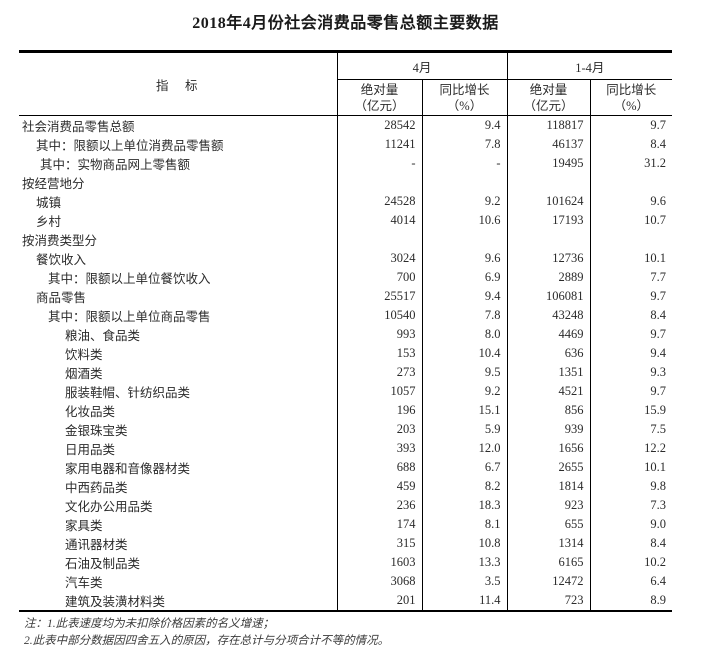 The width and height of the screenshot is (701, 660). I want to click on row-value: 9.5, so click(464, 372).